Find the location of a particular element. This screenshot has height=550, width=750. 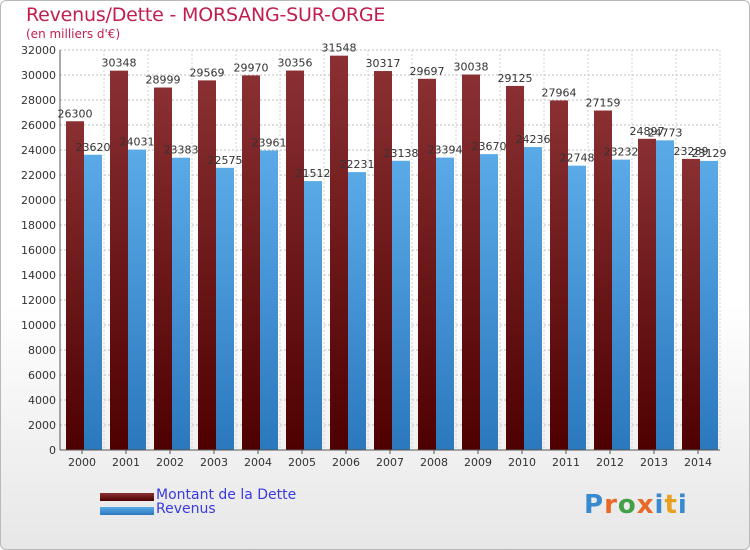

x-tick-label: 2012 is located at coordinates (610, 462).